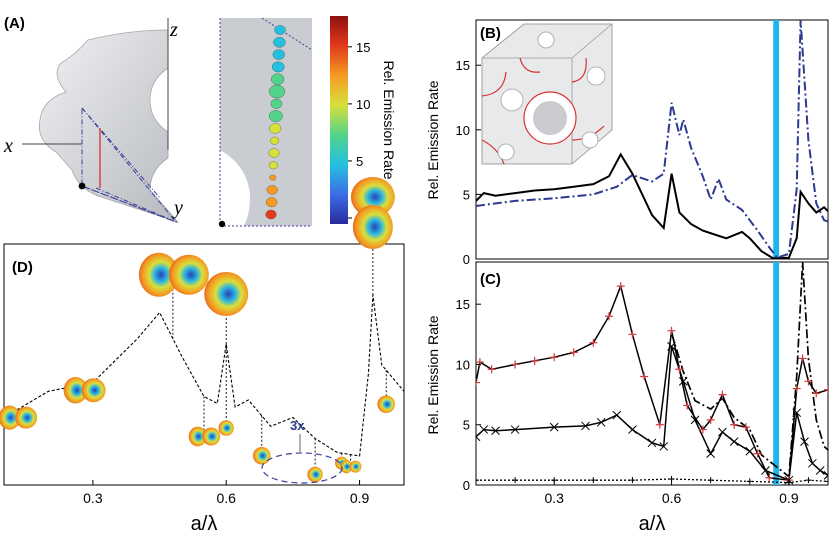  I want to click on colorbar-label: Rel. Emission Rate, so click(389, 119).